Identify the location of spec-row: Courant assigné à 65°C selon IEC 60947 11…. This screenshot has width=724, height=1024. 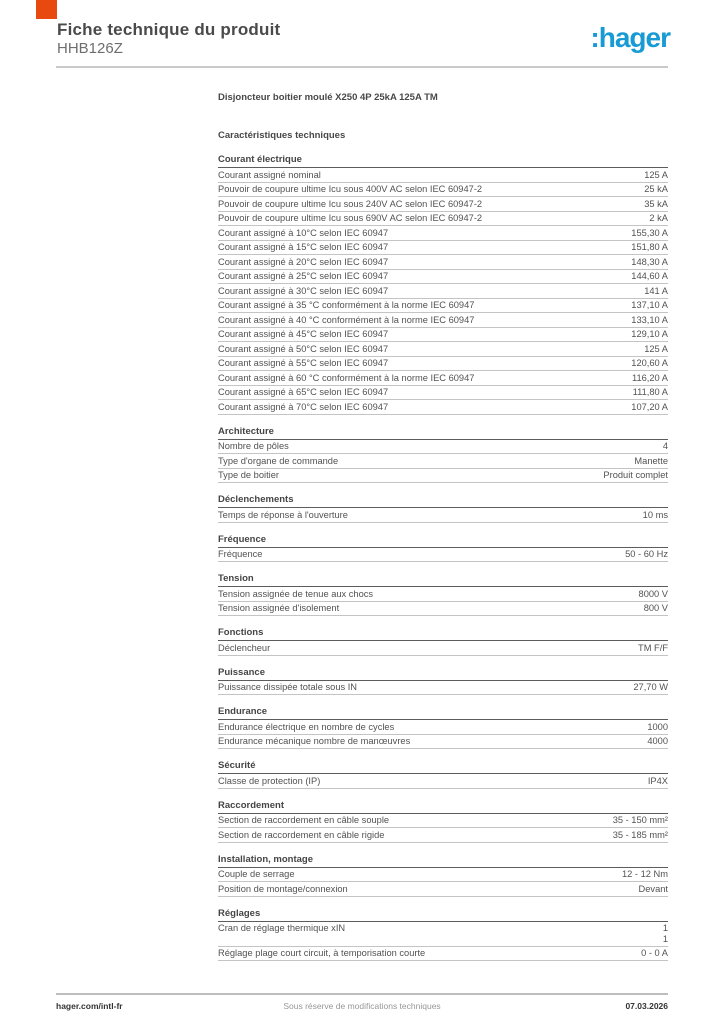
(443, 393).